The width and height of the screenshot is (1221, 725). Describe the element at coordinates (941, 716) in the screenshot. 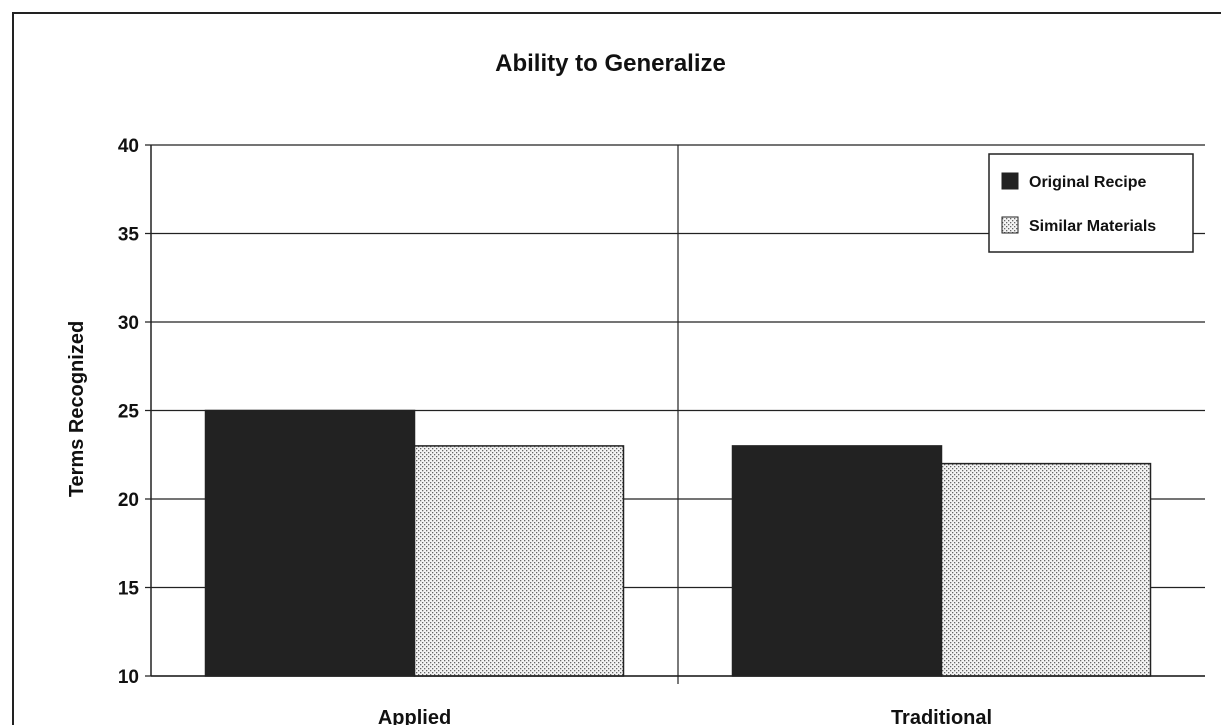

I see `x-tick-label-traditional: Traditional` at that location.